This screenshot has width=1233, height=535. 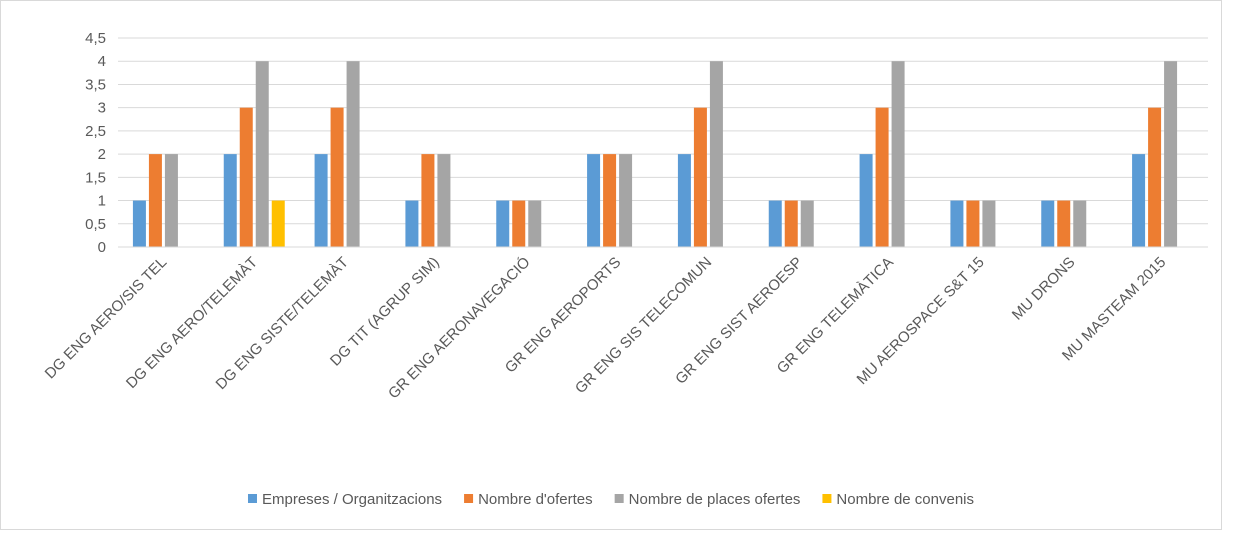 What do you see at coordinates (535, 499) in the screenshot?
I see `legend-label: Nombre d'ofertes` at bounding box center [535, 499].